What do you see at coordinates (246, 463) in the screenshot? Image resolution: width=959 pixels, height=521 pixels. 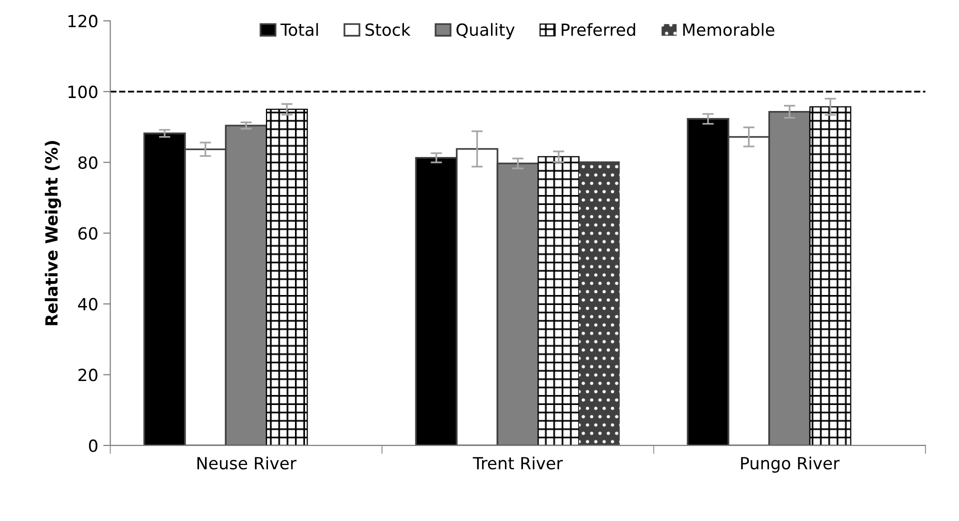 I see `x-tick-label: Neuse River` at bounding box center [246, 463].